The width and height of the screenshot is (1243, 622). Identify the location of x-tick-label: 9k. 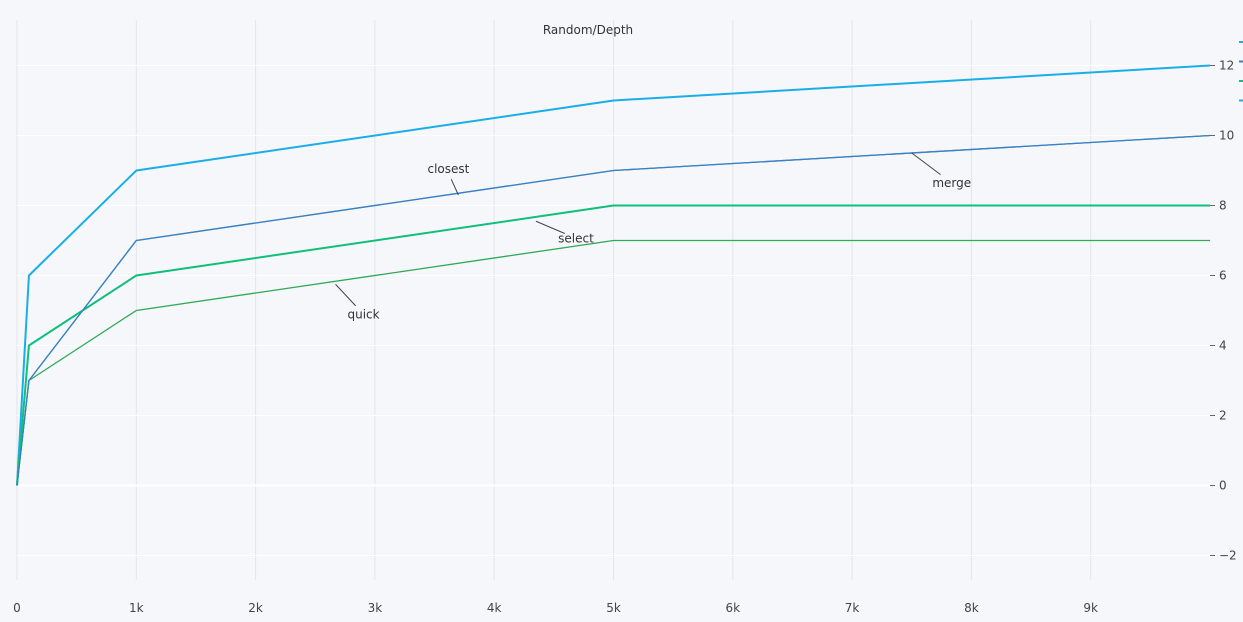
(1090, 608).